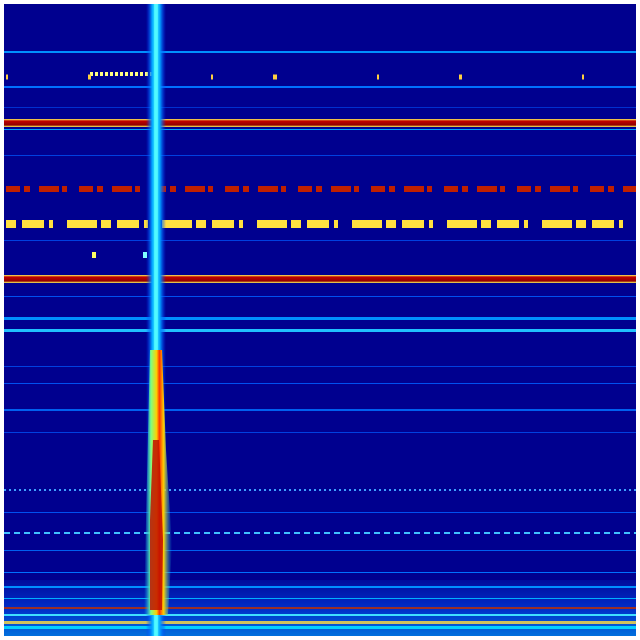 The width and height of the screenshot is (640, 640). I want to click on signal-core, so click(156, 320).